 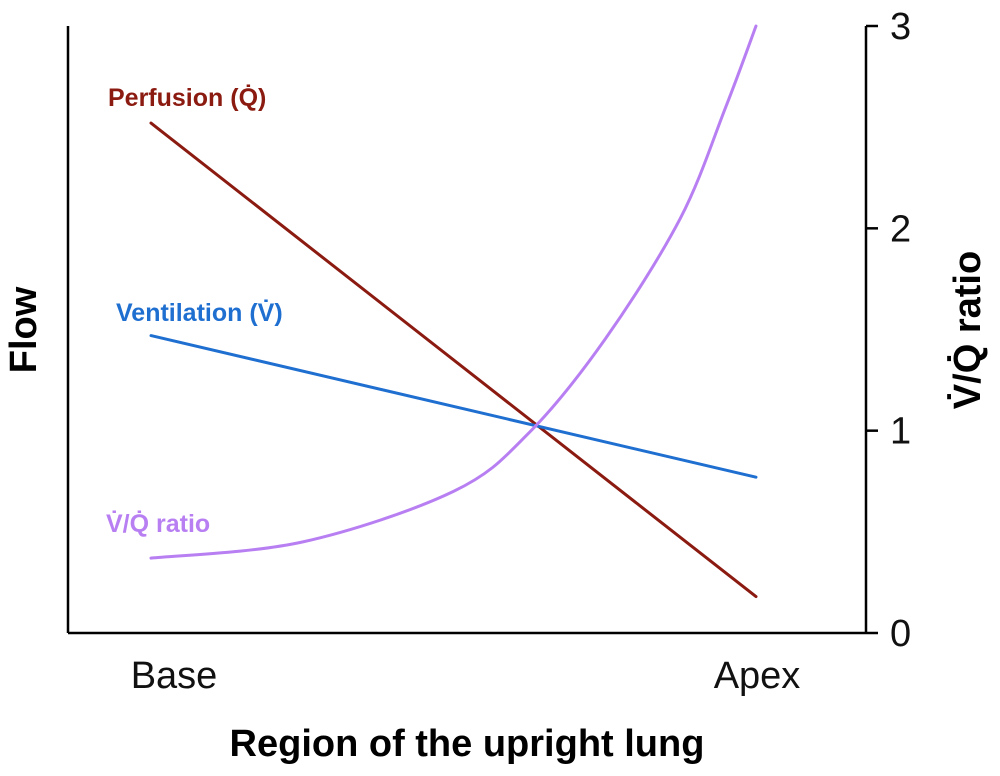 What do you see at coordinates (158, 523) in the screenshot?
I see `vq-ratio-label: V̇/Q̇ ratio` at bounding box center [158, 523].